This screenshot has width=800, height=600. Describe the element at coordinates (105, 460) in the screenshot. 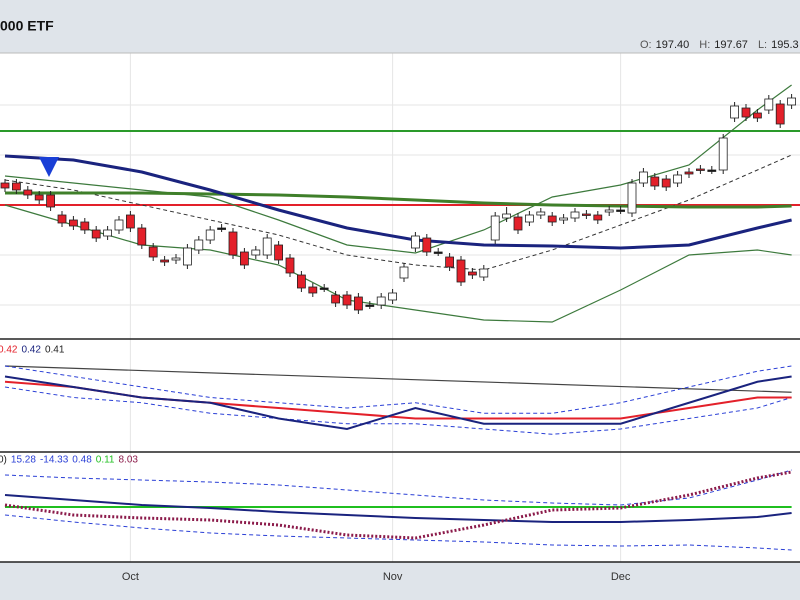

I see `indicator-value: 0.11` at that location.